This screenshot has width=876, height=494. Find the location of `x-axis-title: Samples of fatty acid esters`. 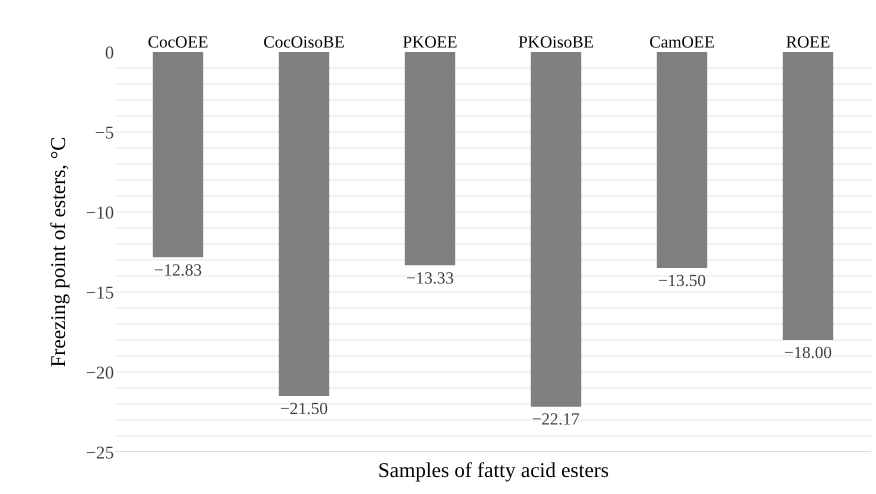

x-axis-title: Samples of fatty acid esters is located at coordinates (493, 470).